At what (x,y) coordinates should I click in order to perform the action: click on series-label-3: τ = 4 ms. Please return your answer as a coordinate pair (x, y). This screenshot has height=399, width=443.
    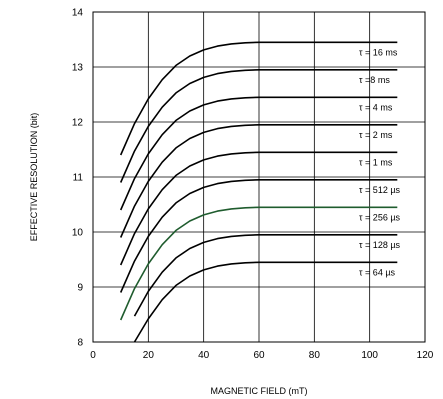
    Looking at the image, I should click on (376, 107).